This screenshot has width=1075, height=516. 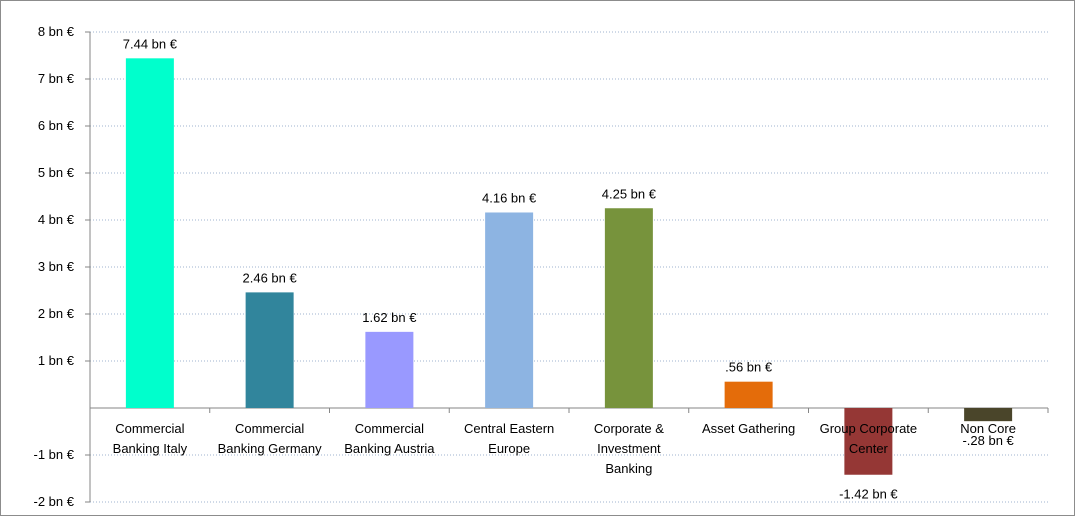 I want to click on data-label: .56 bn €, so click(x=749, y=367).